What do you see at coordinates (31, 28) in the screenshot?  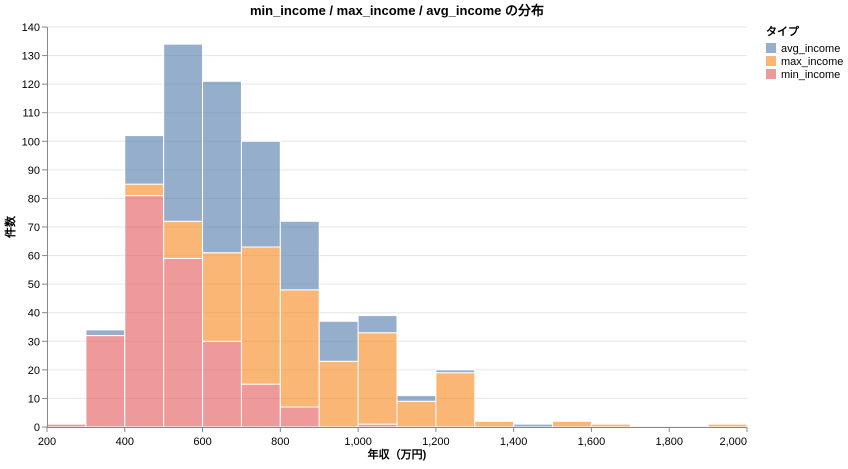 I see `y-tick-label: 140` at bounding box center [31, 28].